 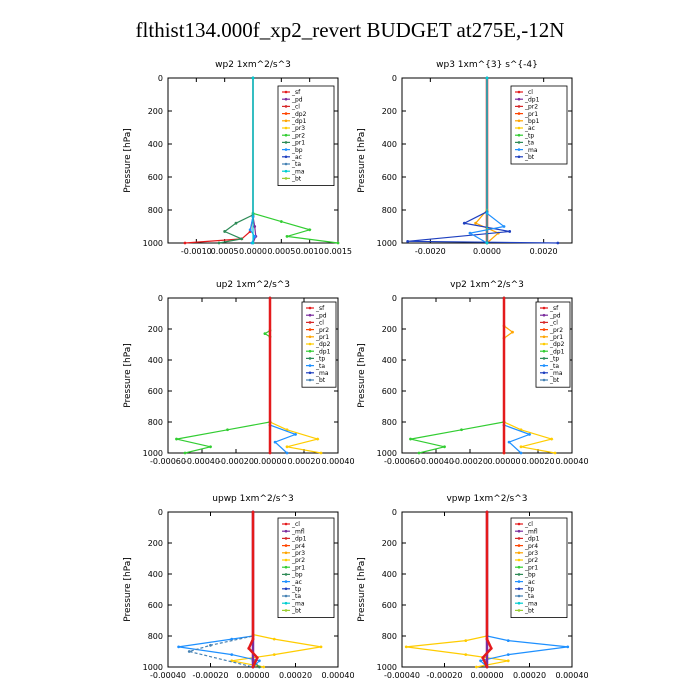 What do you see at coordinates (529, 675) in the screenshot?
I see `x-tick-label: 0.00020` at bounding box center [529, 675].